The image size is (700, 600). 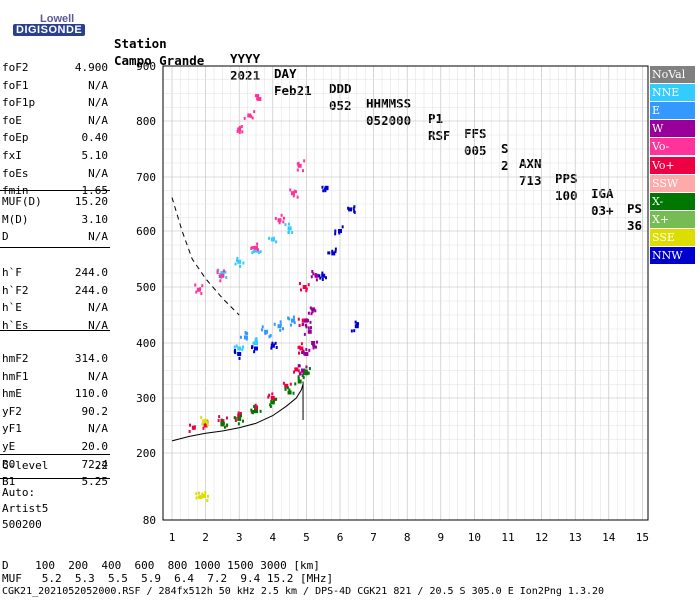 I want to click on param-value: 244.0, so click(x=91, y=290).